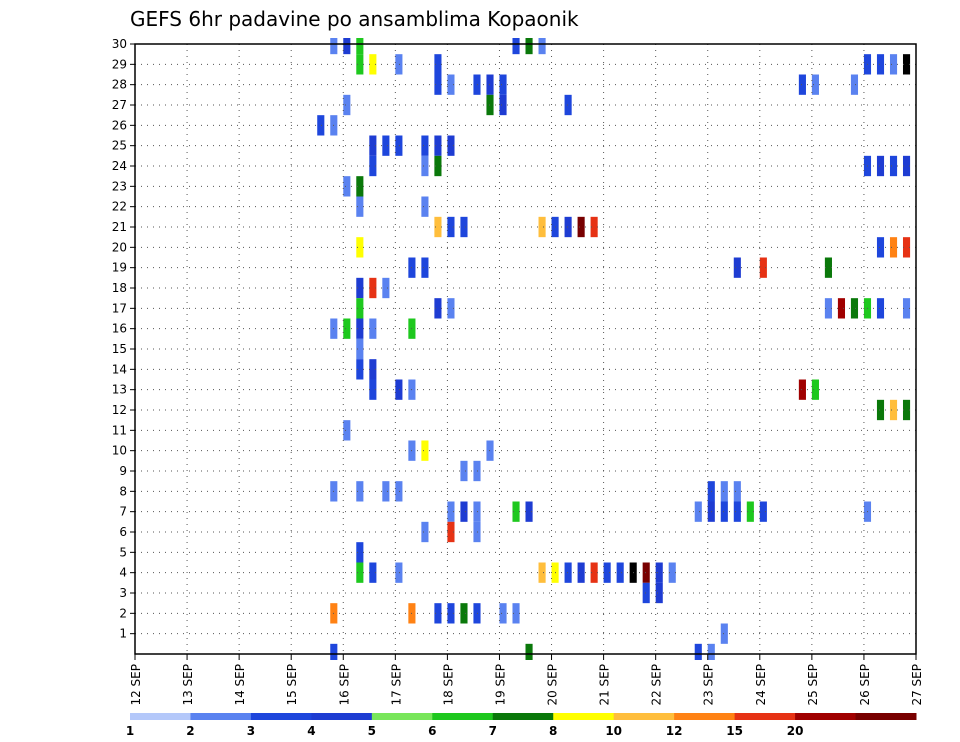 The width and height of the screenshot is (960, 742). I want to click on y-tick-label: 11, so click(119, 430).